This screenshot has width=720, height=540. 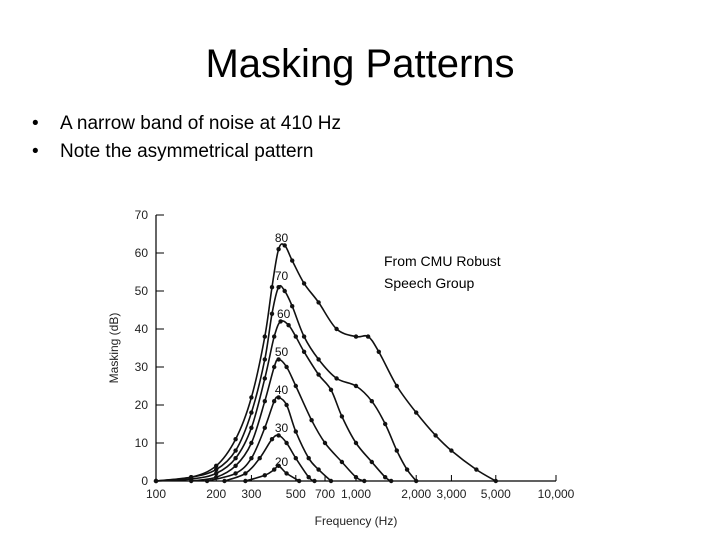 What do you see at coordinates (284, 314) in the screenshot?
I see `curve-level-label: 60` at bounding box center [284, 314].